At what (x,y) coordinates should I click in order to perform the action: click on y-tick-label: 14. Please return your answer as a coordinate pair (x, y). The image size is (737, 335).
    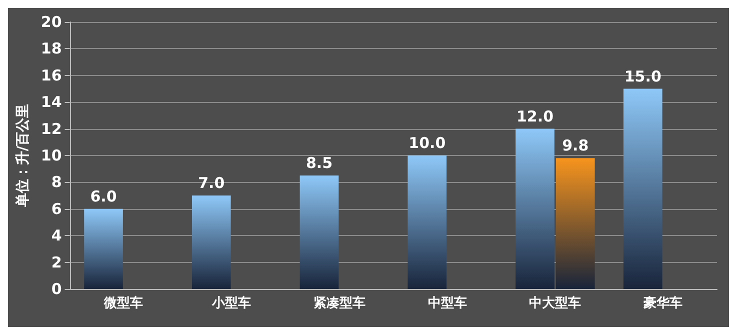
    Looking at the image, I should click on (51, 102).